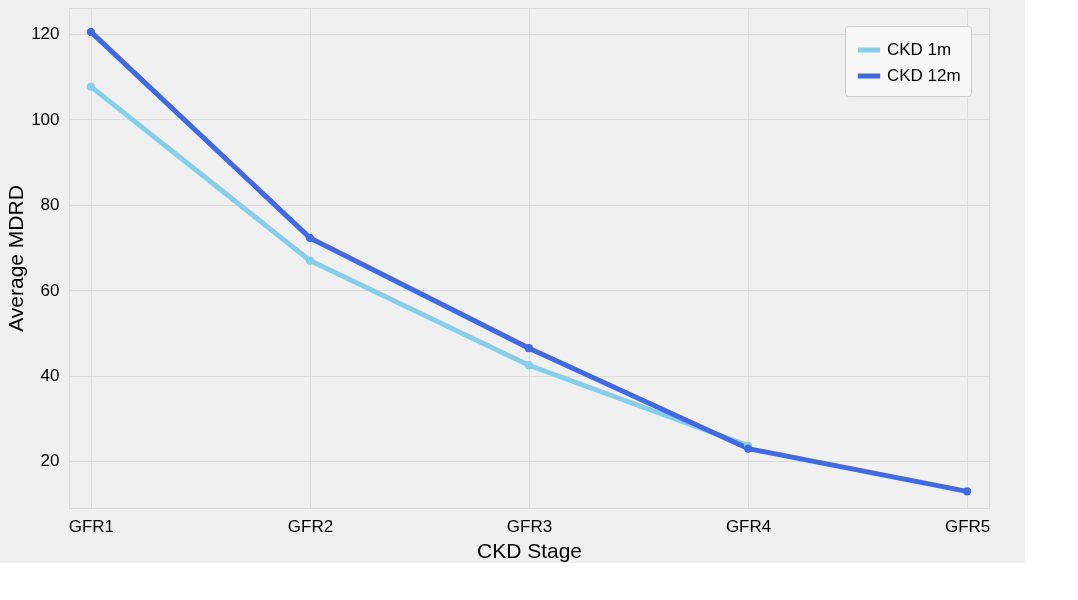 Image resolution: width=1078 pixels, height=600 pixels. What do you see at coordinates (91, 526) in the screenshot?
I see `x-tick-label: GFR1` at bounding box center [91, 526].